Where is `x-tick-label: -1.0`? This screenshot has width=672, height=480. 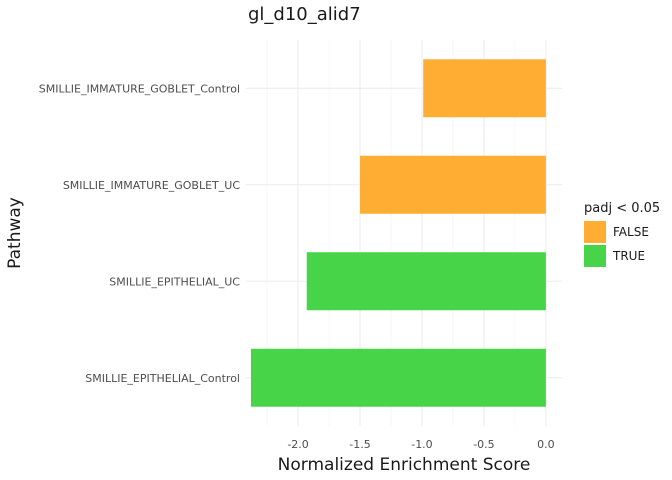 x-tick-label: -1.0 is located at coordinates (421, 444).